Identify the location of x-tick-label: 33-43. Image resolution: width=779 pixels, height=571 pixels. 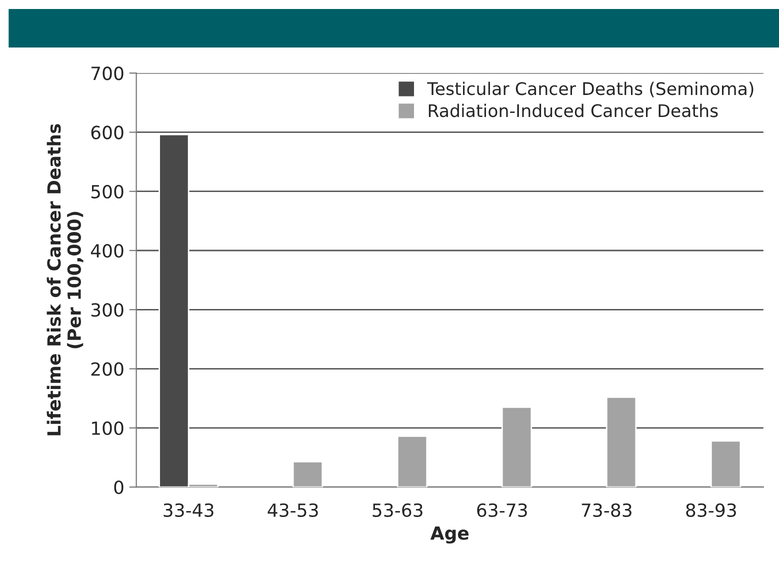
(189, 510).